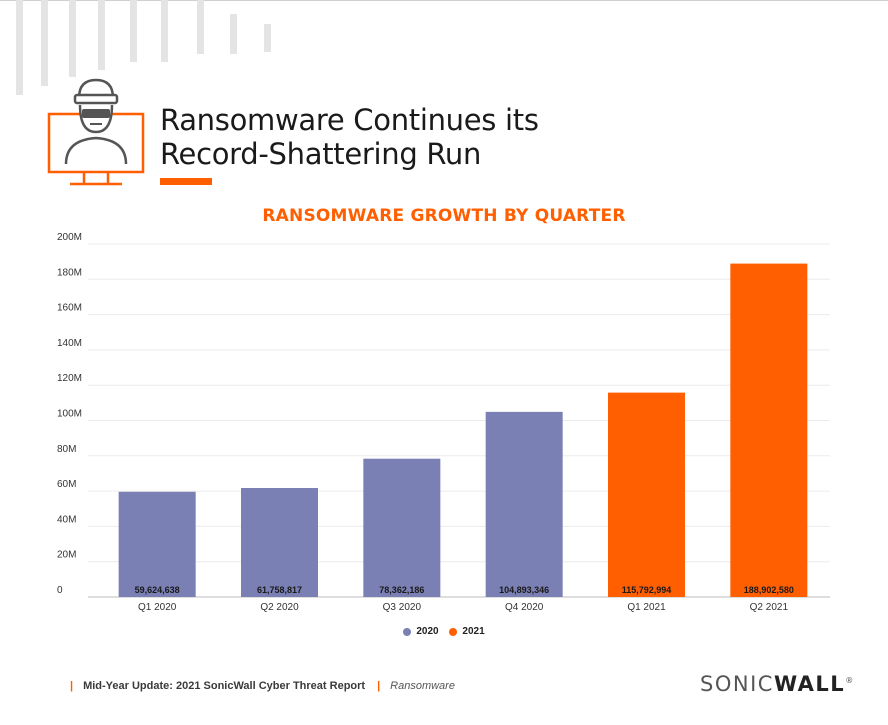 The image size is (888, 725). What do you see at coordinates (321, 154) in the screenshot?
I see `title-line-2: Record-Shattering Run` at bounding box center [321, 154].